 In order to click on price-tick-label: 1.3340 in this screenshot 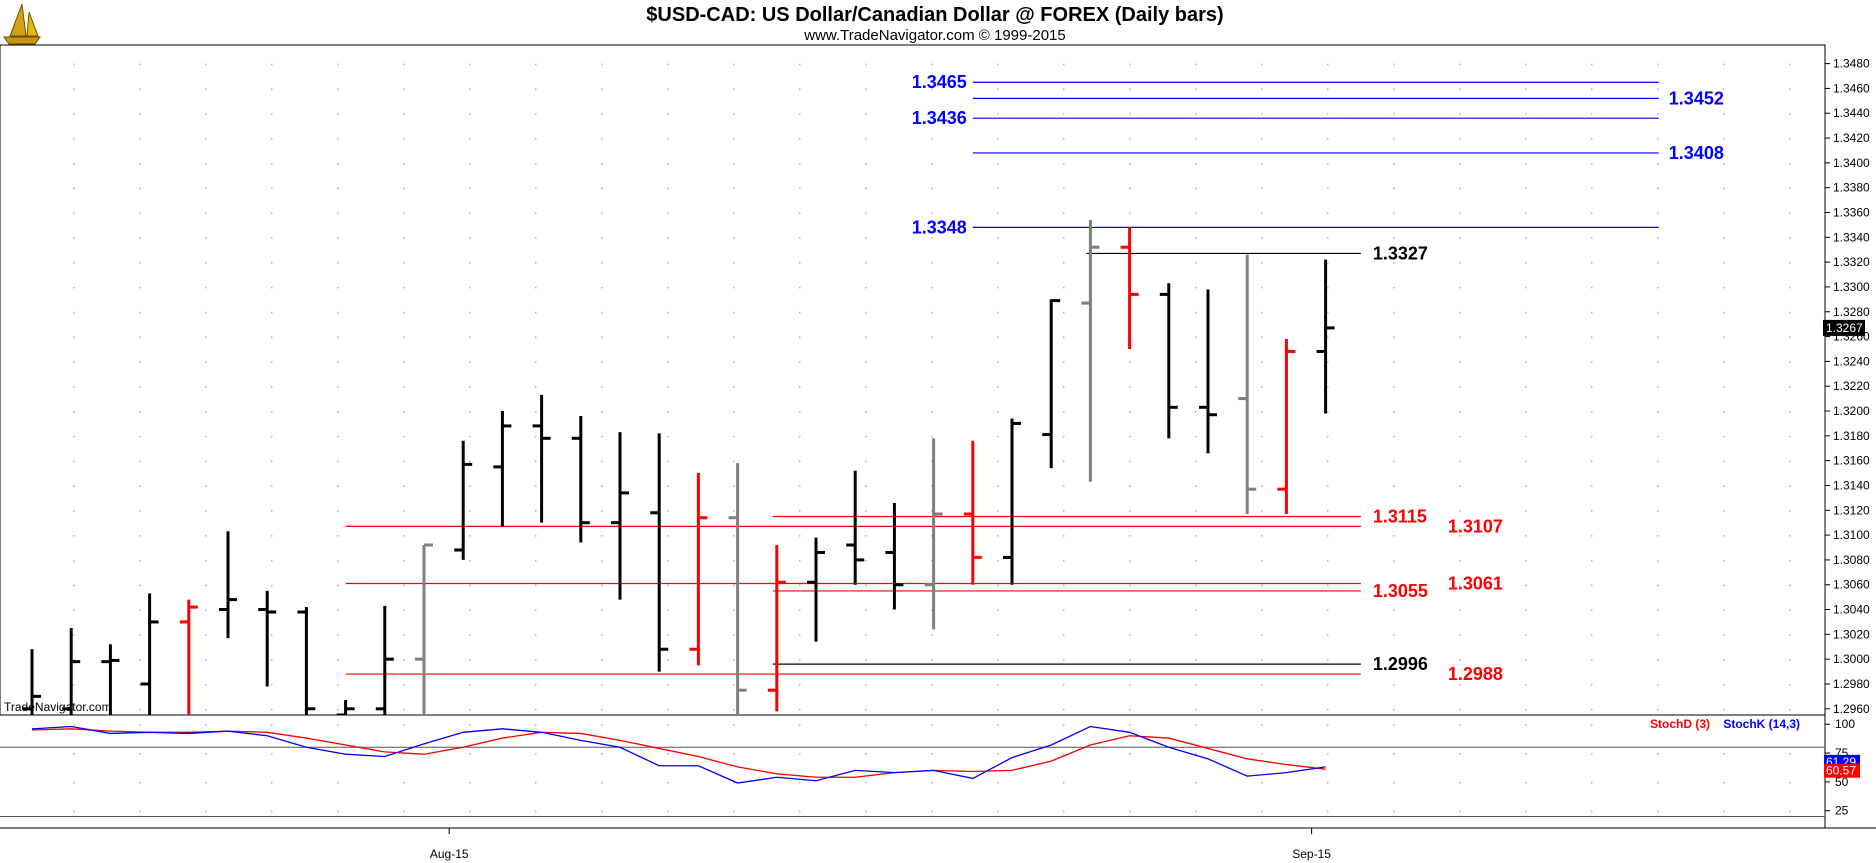, I will do `click(1851, 237)`.